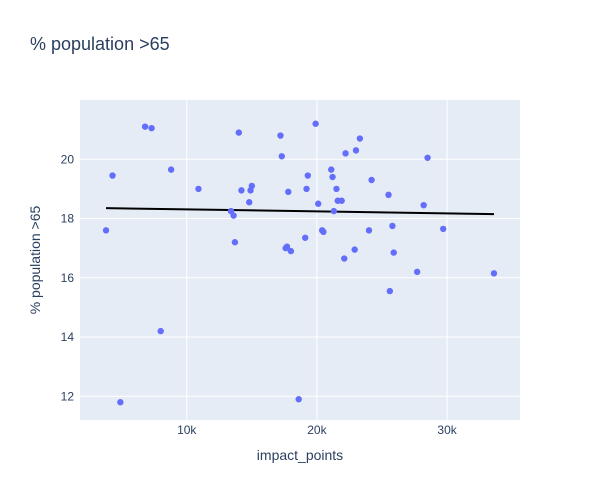 The width and height of the screenshot is (600, 500). I want to click on y-tick-label: 20, so click(68, 159).